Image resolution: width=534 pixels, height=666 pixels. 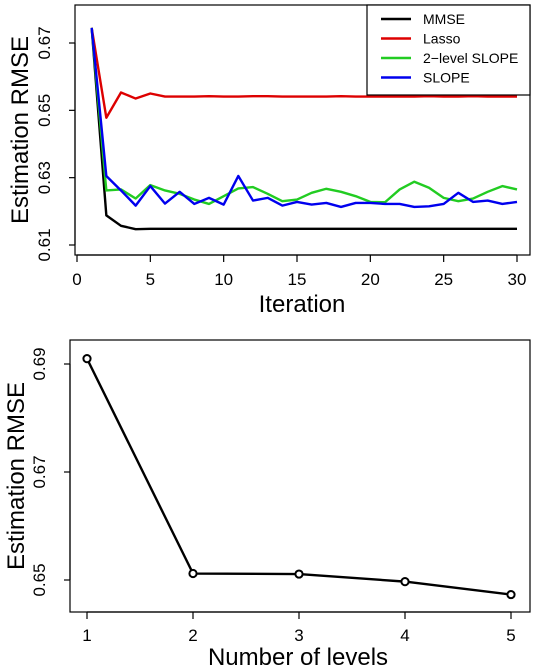 I want to click on x-axis: 0 5 10 15 20 25 30 Iteration, so click(x=299, y=286).